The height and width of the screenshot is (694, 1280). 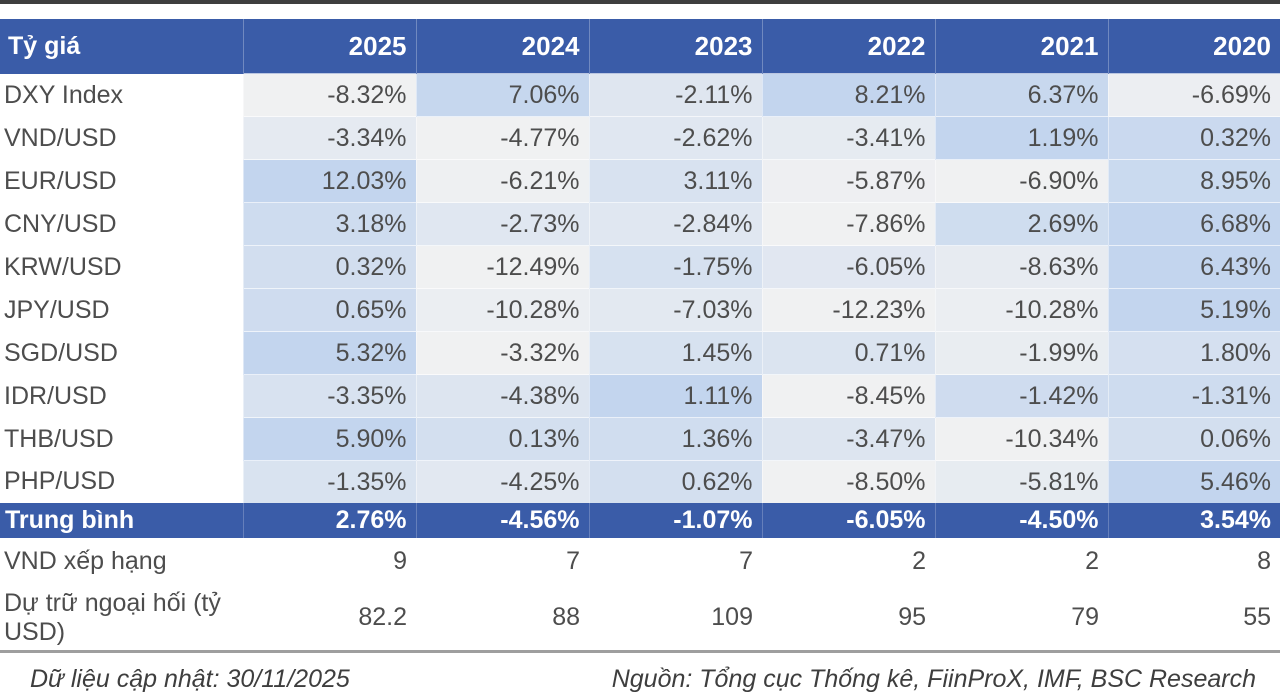 What do you see at coordinates (675, 310) in the screenshot?
I see `value-cell: -7.03%` at bounding box center [675, 310].